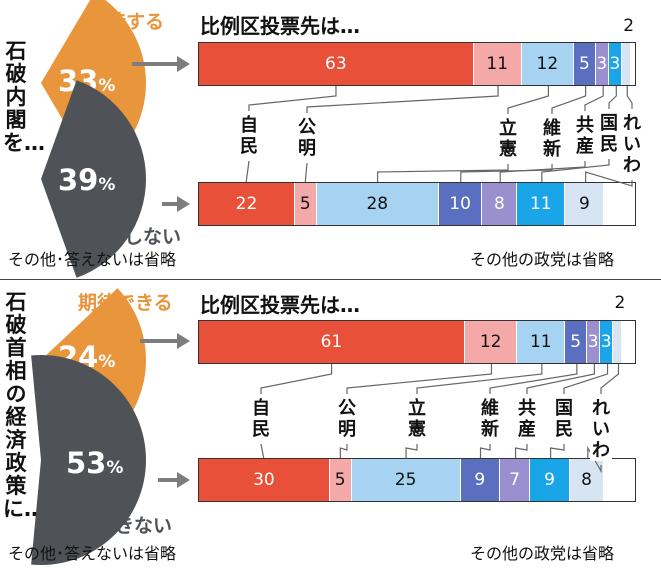 The width and height of the screenshot is (661, 568). Describe the element at coordinates (406, 480) in the screenshot. I see `bar-segment-立憲: 25` at that location.